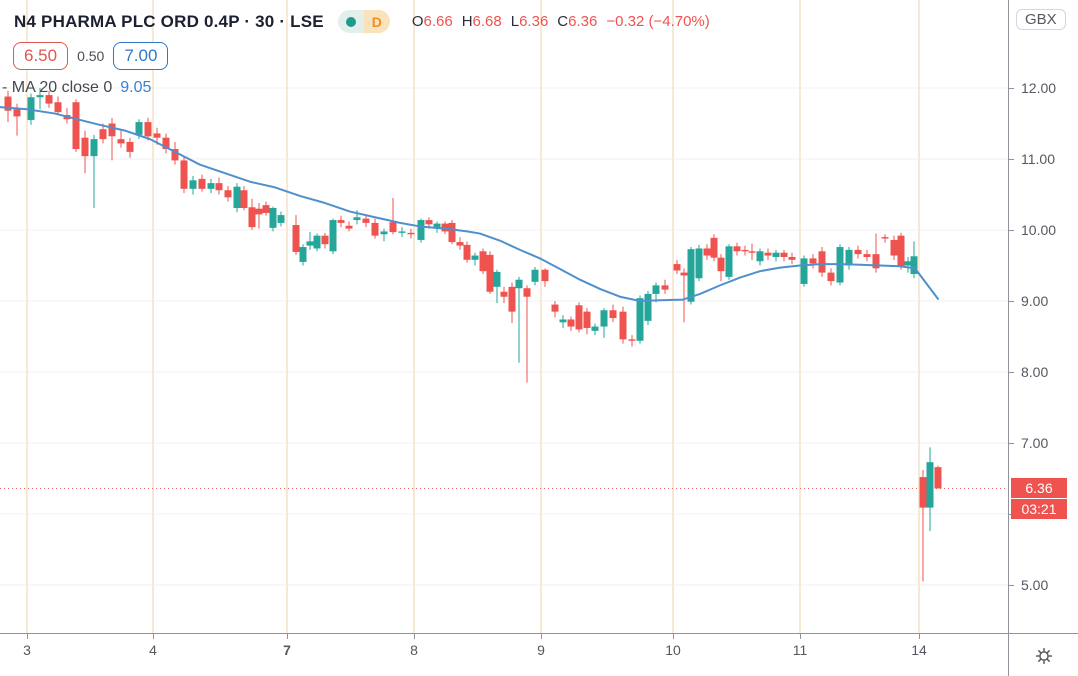 This screenshot has height=676, width=1078. What do you see at coordinates (153, 650) in the screenshot?
I see `time-label: 4` at bounding box center [153, 650].